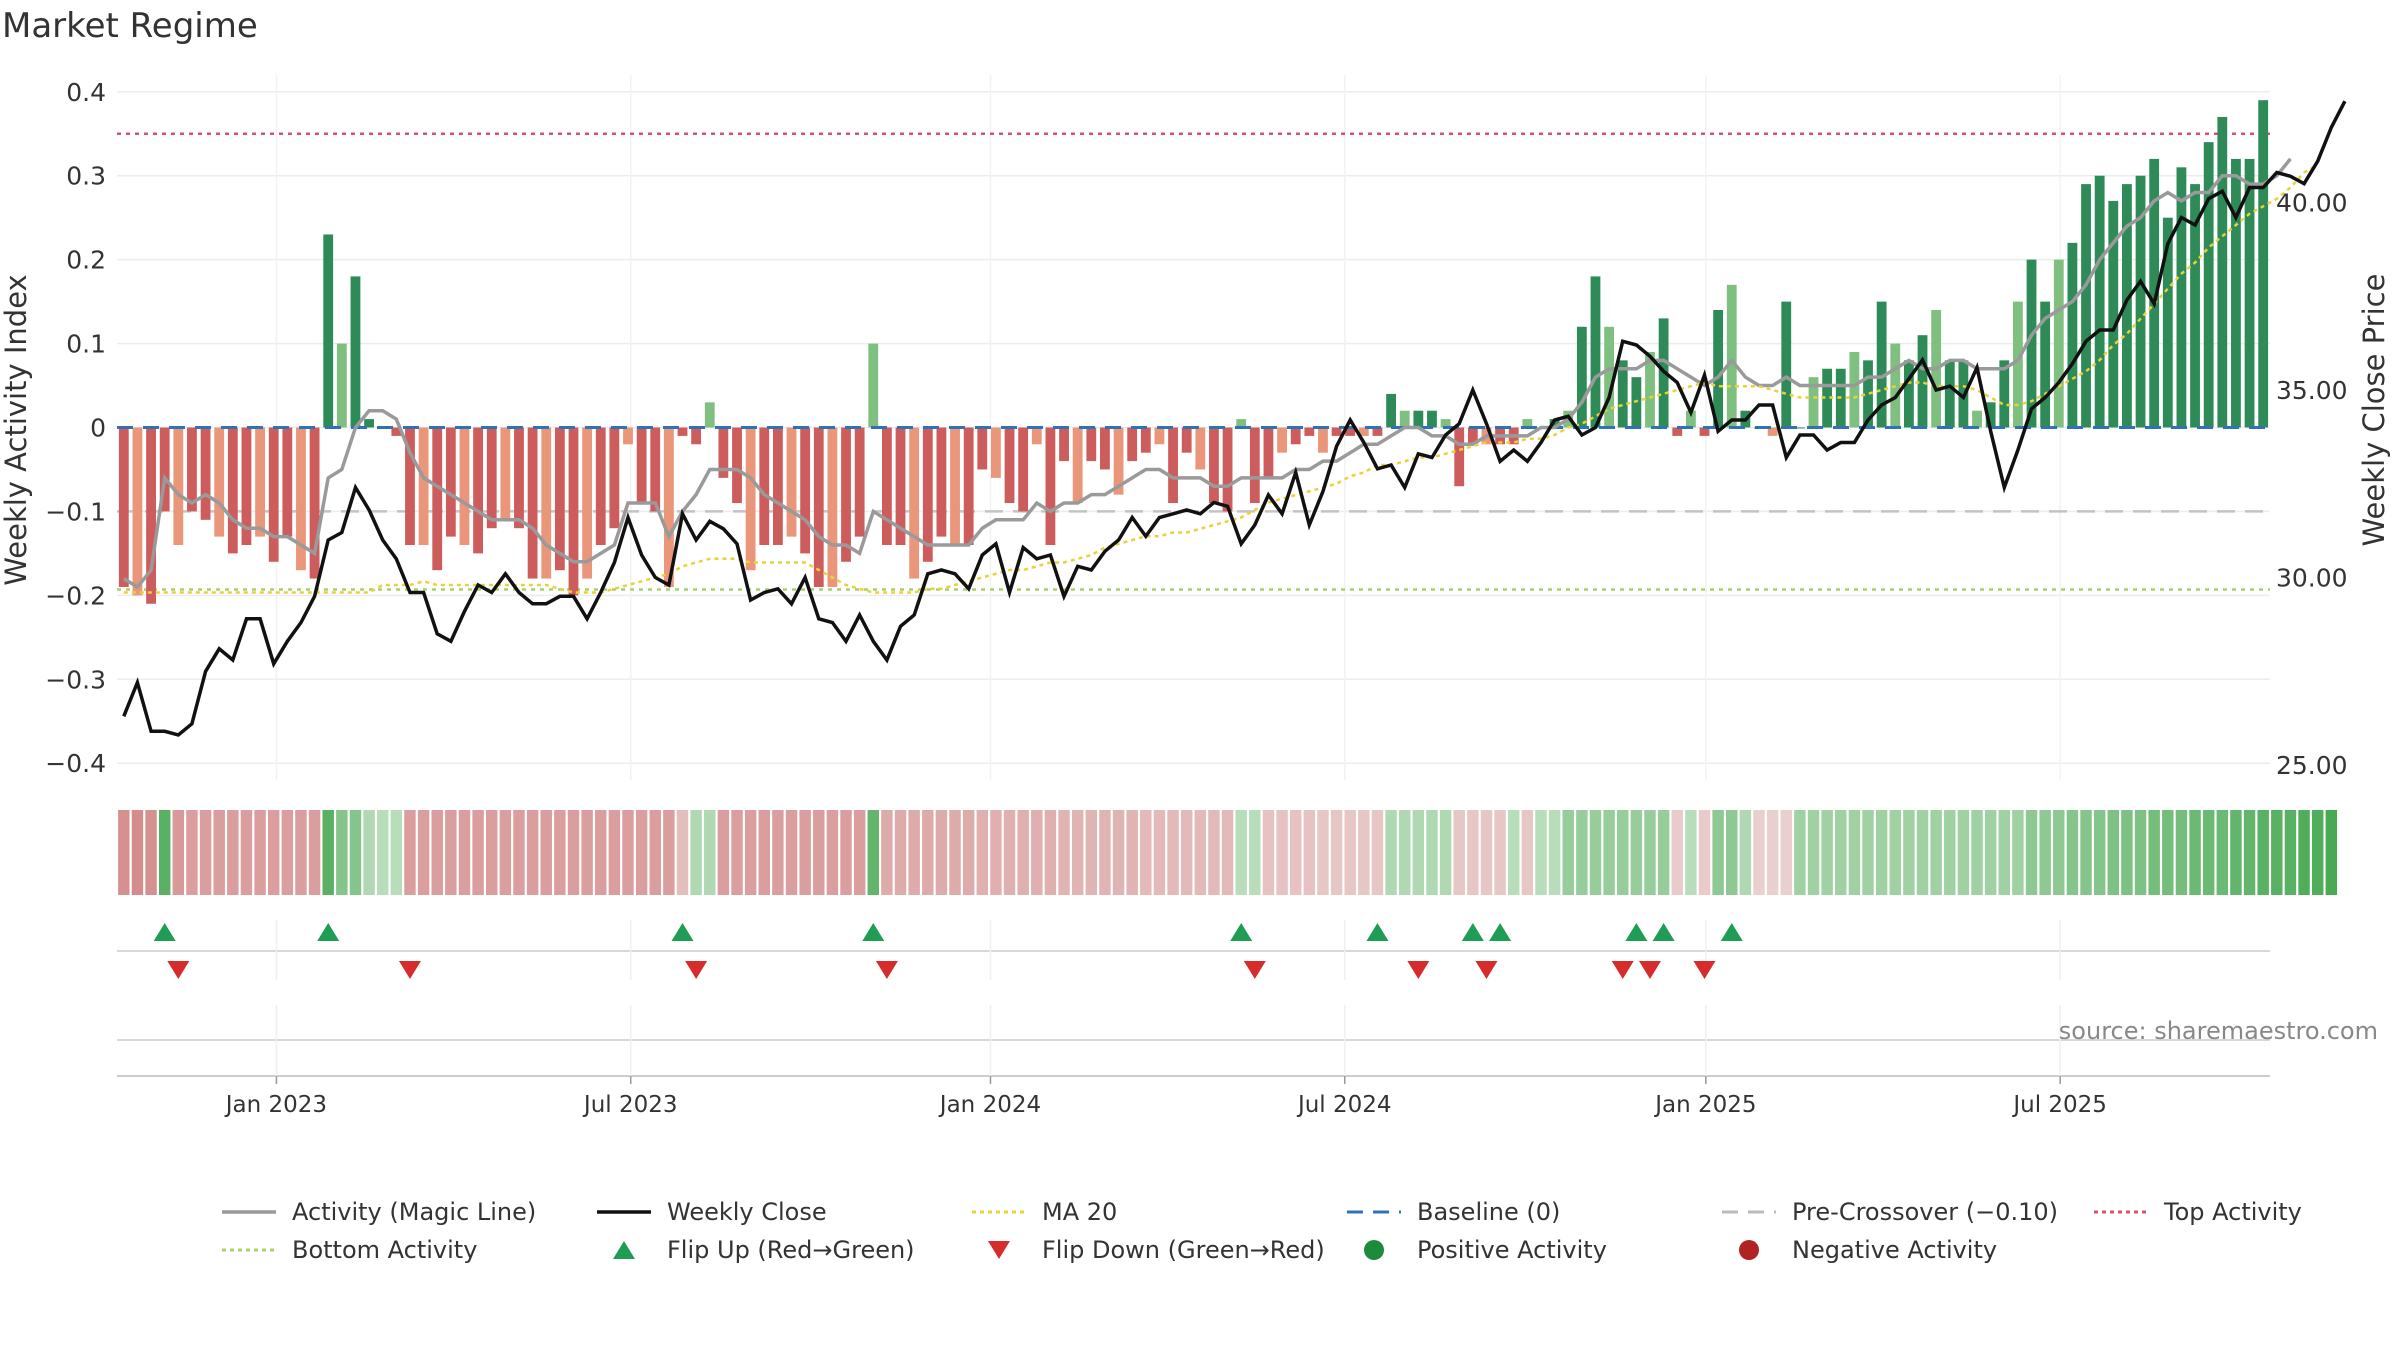 This screenshot has height=1350, width=2400. I want to click on legend-item: Flip Up (Red→Green), so click(755, 1250).